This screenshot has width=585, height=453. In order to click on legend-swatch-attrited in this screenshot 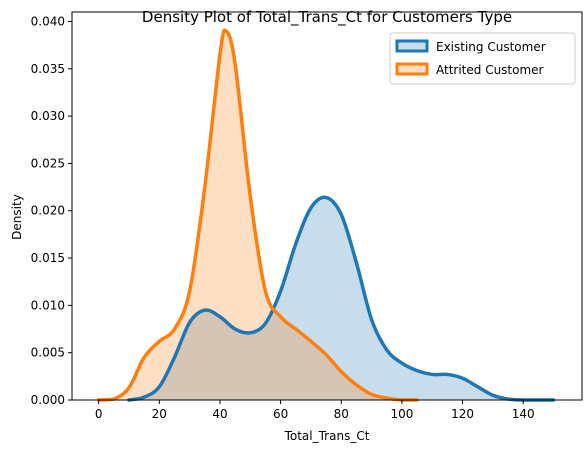, I will do `click(412, 69)`.